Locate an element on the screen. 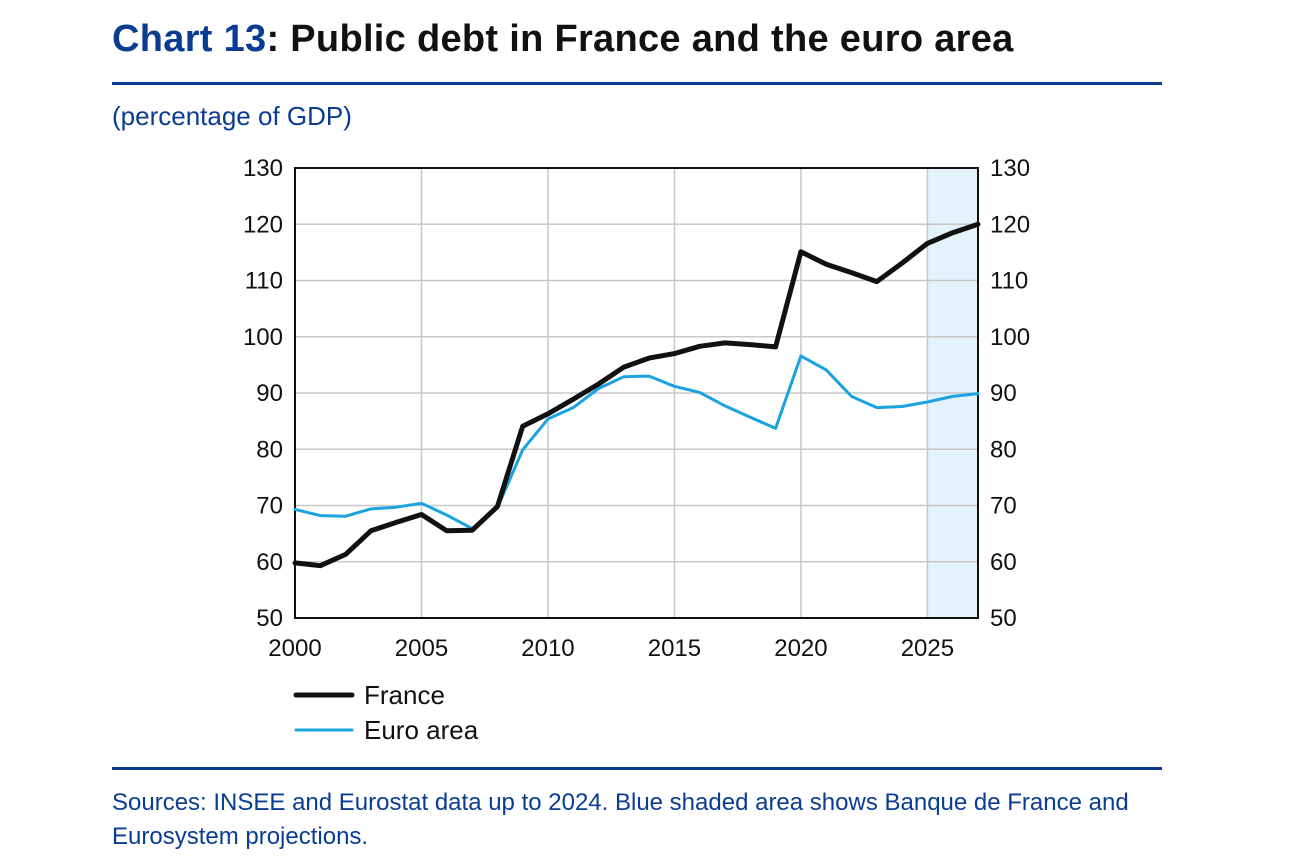 This screenshot has height=866, width=1300. y-tick-label-right: 60 is located at coordinates (1003, 562).